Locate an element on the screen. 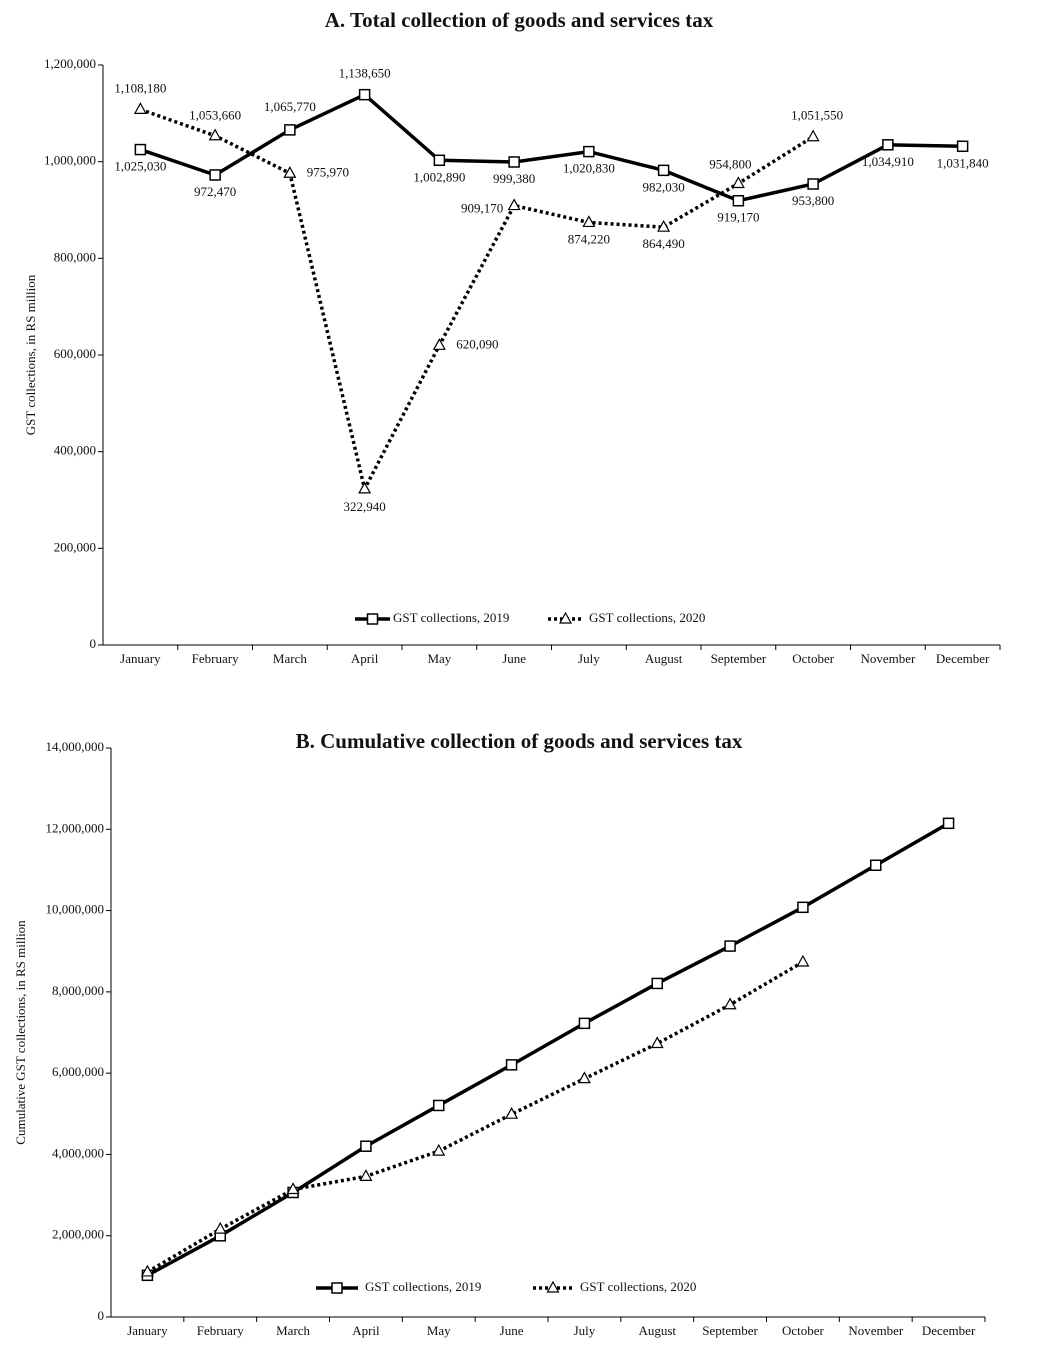  x-tick-label: March is located at coordinates (293, 1330).